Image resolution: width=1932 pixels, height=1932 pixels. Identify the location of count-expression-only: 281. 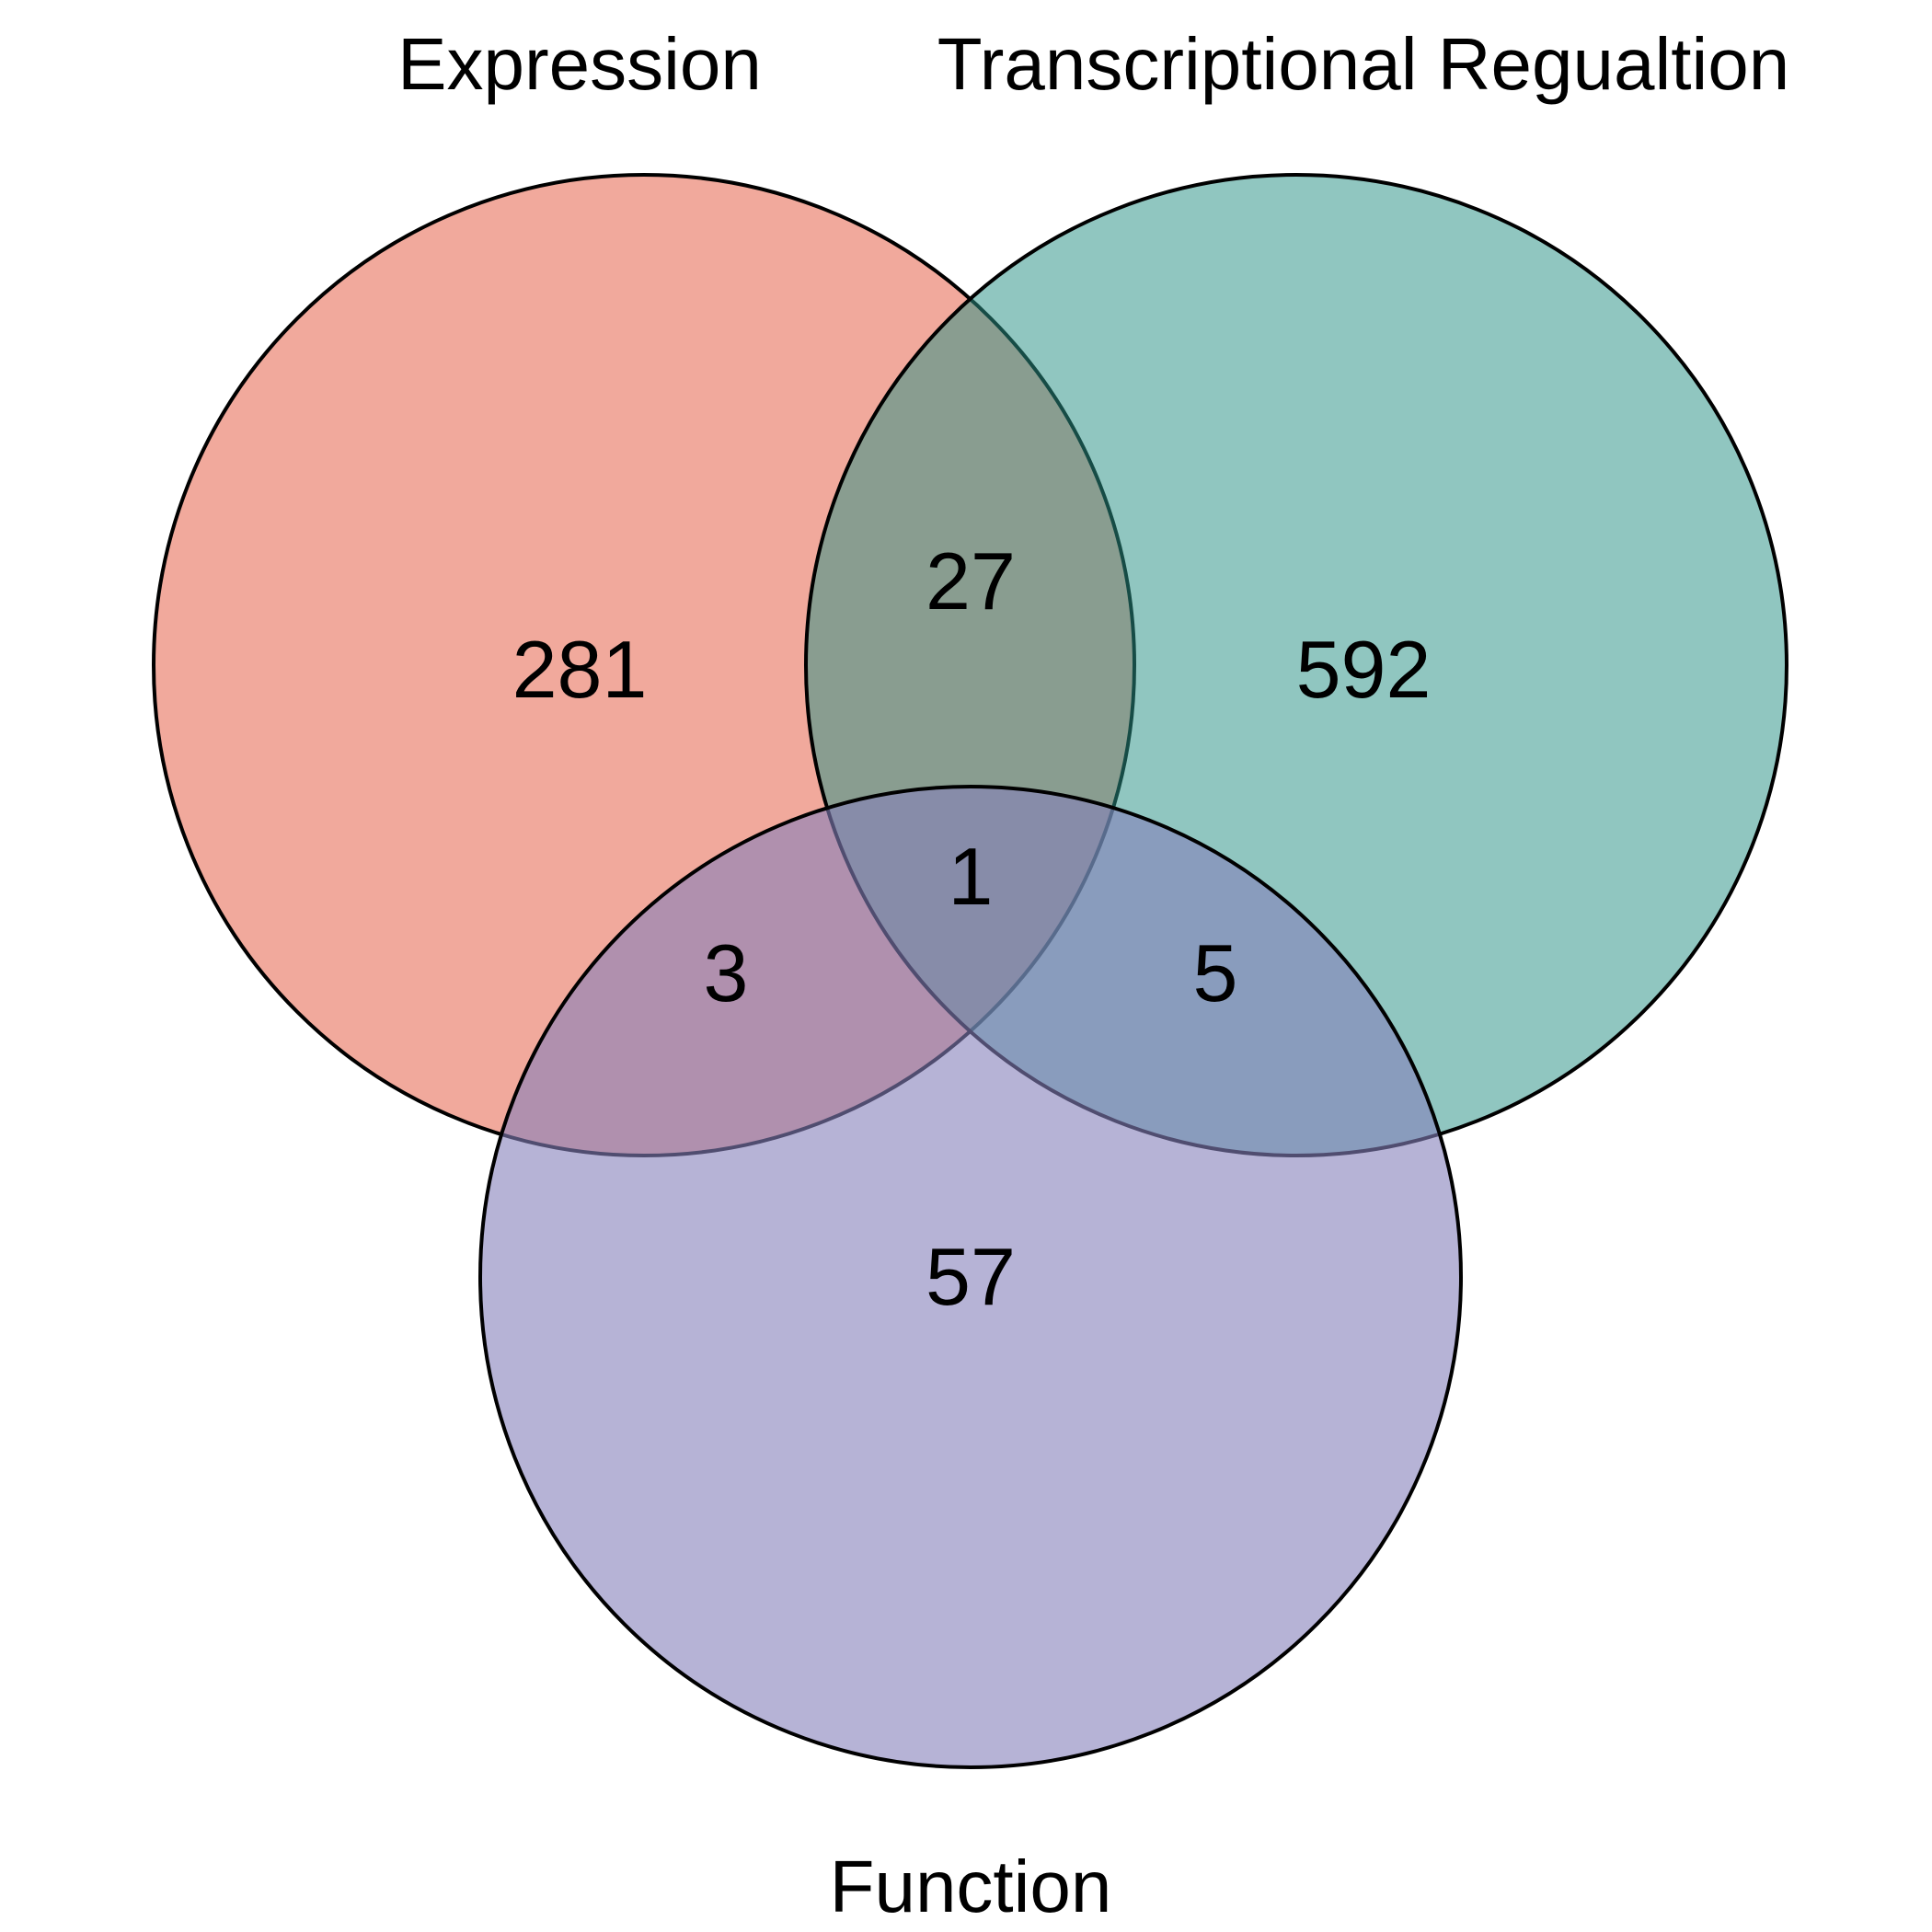
(580, 669).